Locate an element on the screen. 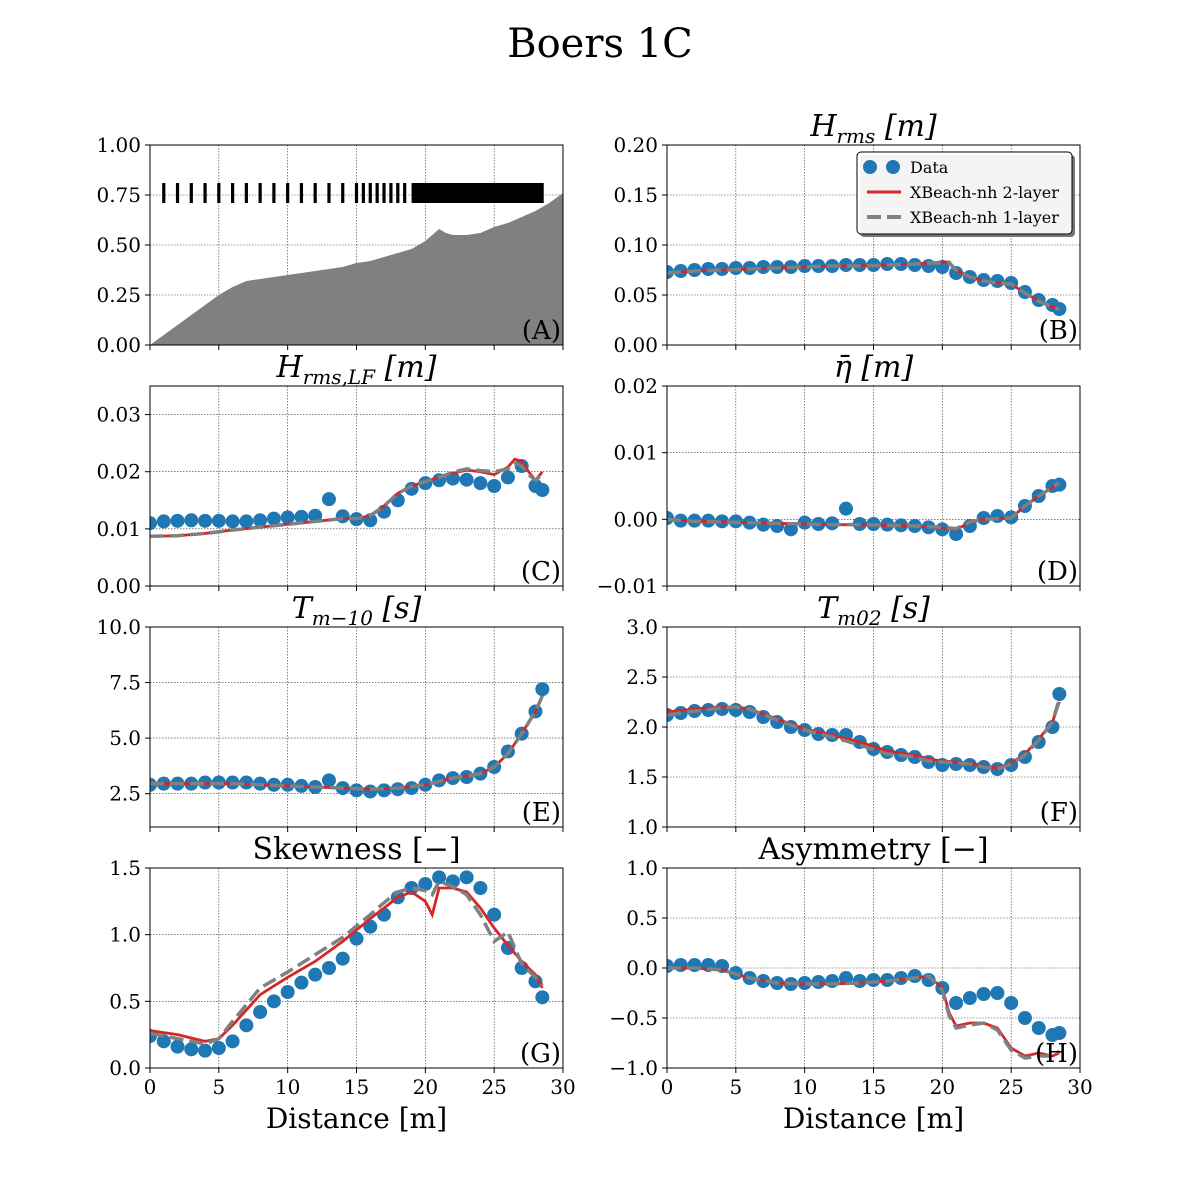  x-tick-label: 15 is located at coordinates (873, 1087).